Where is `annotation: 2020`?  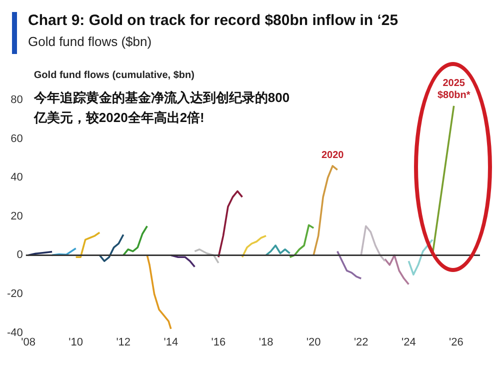
annotation: 2020 is located at coordinates (332, 155).